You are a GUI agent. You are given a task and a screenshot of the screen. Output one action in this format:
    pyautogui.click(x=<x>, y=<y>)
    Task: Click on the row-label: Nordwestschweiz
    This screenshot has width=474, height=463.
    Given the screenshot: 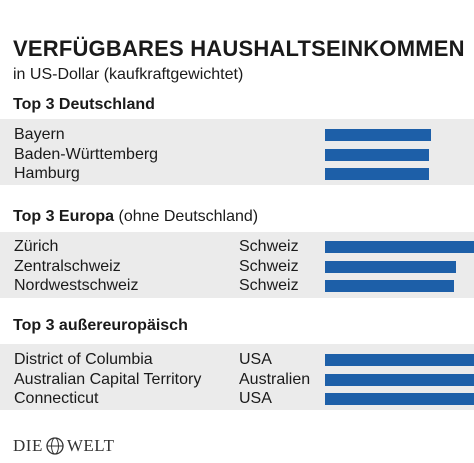 What is the action you would take?
    pyautogui.click(x=76, y=285)
    